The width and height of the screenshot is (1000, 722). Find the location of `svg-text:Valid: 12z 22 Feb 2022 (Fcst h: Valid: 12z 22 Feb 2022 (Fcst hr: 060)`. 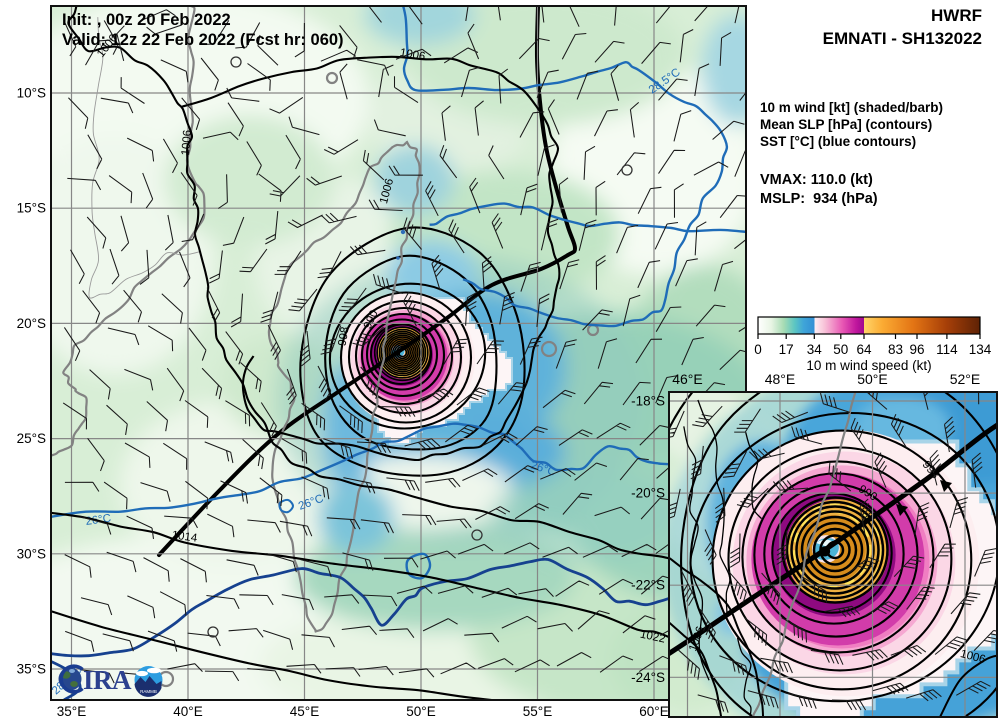

svg-text:Valid: 12z 22 Feb 2022 (Fcst h: Valid: 12z 22 Feb 2022 (Fcst hr: 060) is located at coordinates (203, 40).